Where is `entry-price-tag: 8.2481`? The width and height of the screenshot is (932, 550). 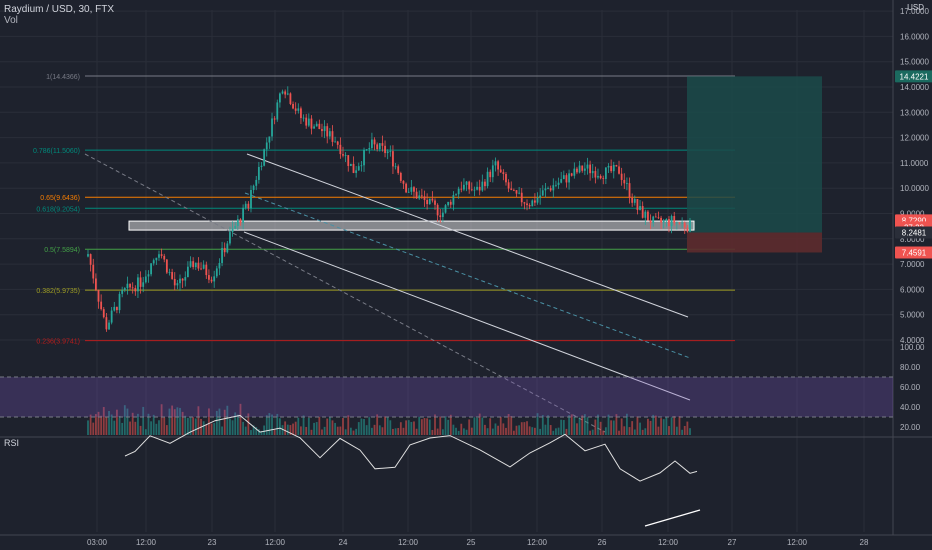
entry-price-tag: 8.2481 is located at coordinates (914, 233).